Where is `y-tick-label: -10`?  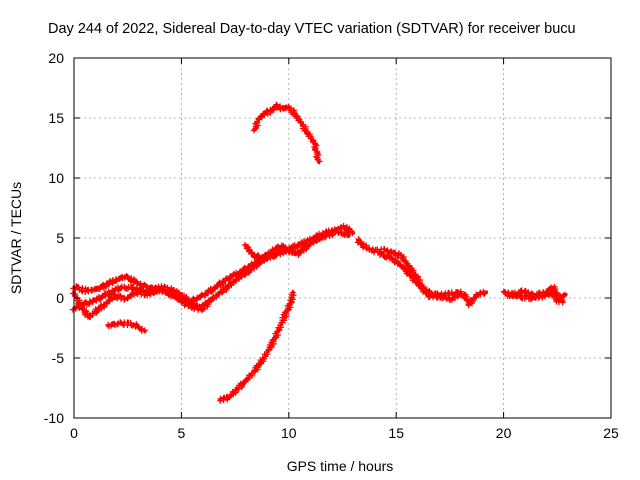
y-tick-label: -10 is located at coordinates (54, 418).